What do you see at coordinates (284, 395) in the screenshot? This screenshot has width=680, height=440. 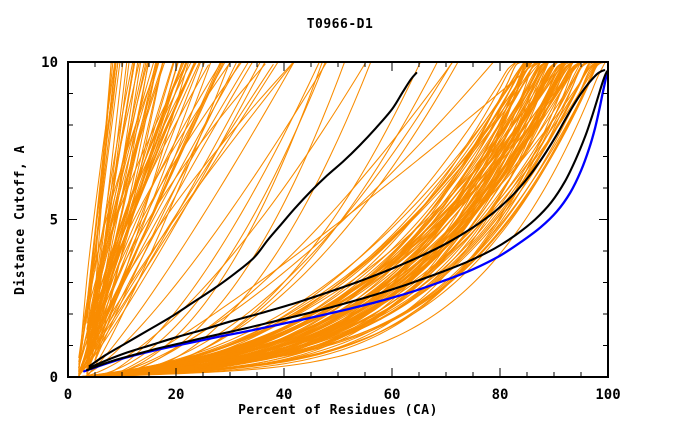 I see `x-tick-label: 40` at bounding box center [284, 395].